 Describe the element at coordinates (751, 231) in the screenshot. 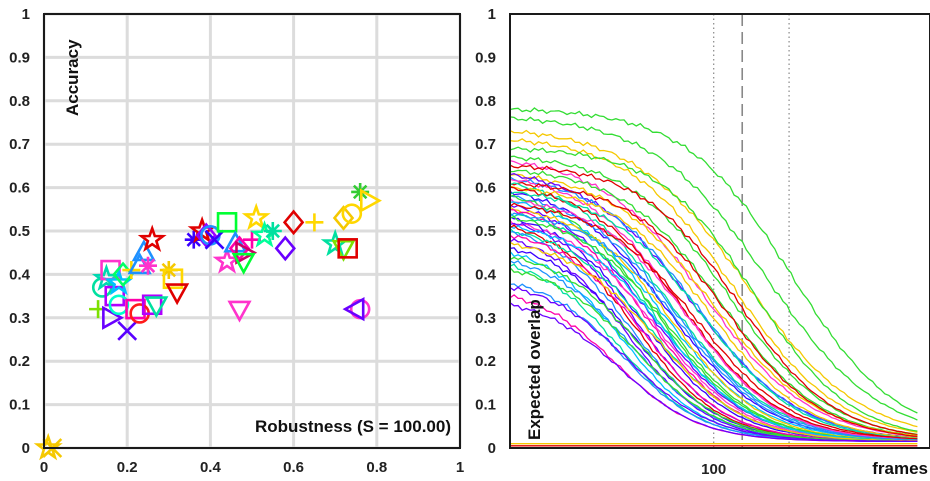

I see `reference-lines` at that location.